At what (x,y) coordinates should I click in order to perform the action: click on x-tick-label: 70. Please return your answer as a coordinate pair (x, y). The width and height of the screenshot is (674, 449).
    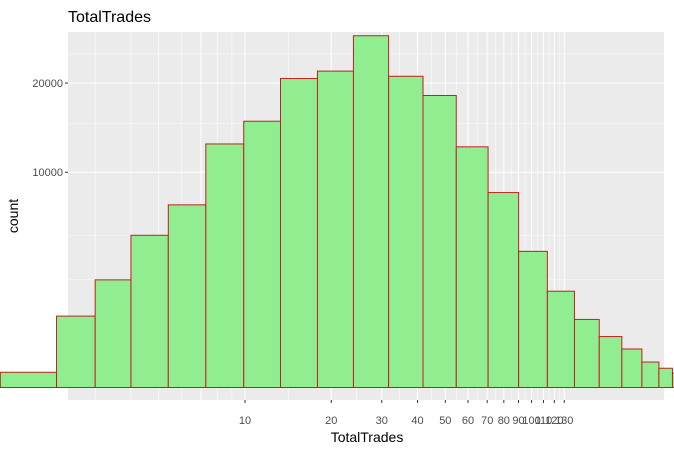
    Looking at the image, I should click on (487, 421).